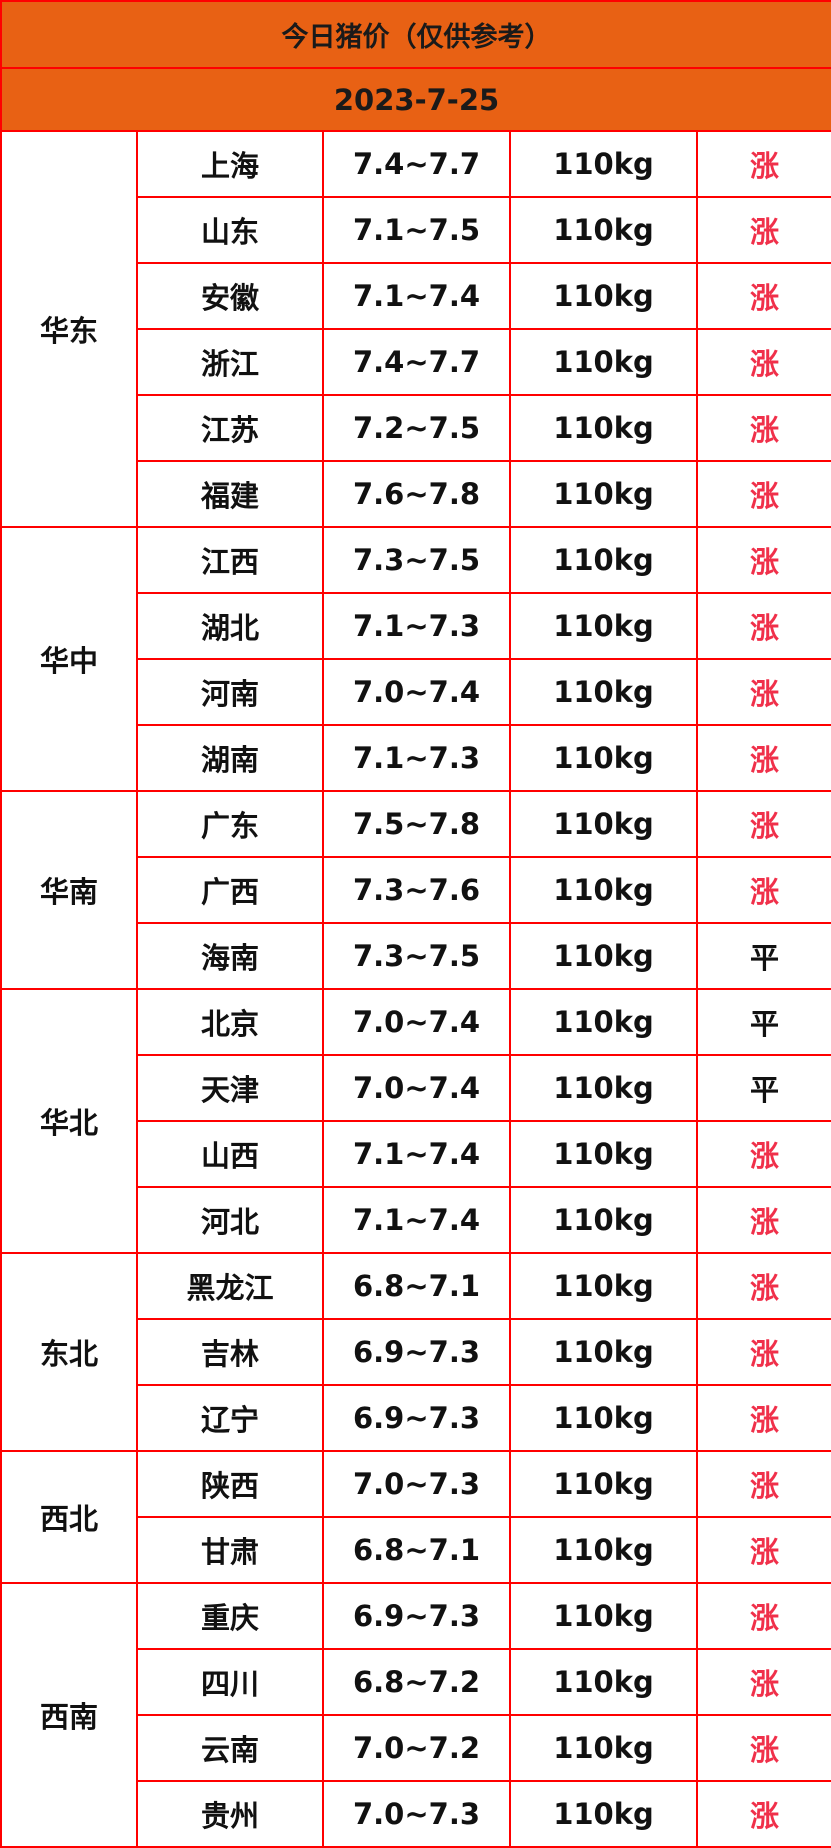 Image resolution: width=831 pixels, height=1848 pixels. I want to click on province-cell: 四川, so click(230, 1682).